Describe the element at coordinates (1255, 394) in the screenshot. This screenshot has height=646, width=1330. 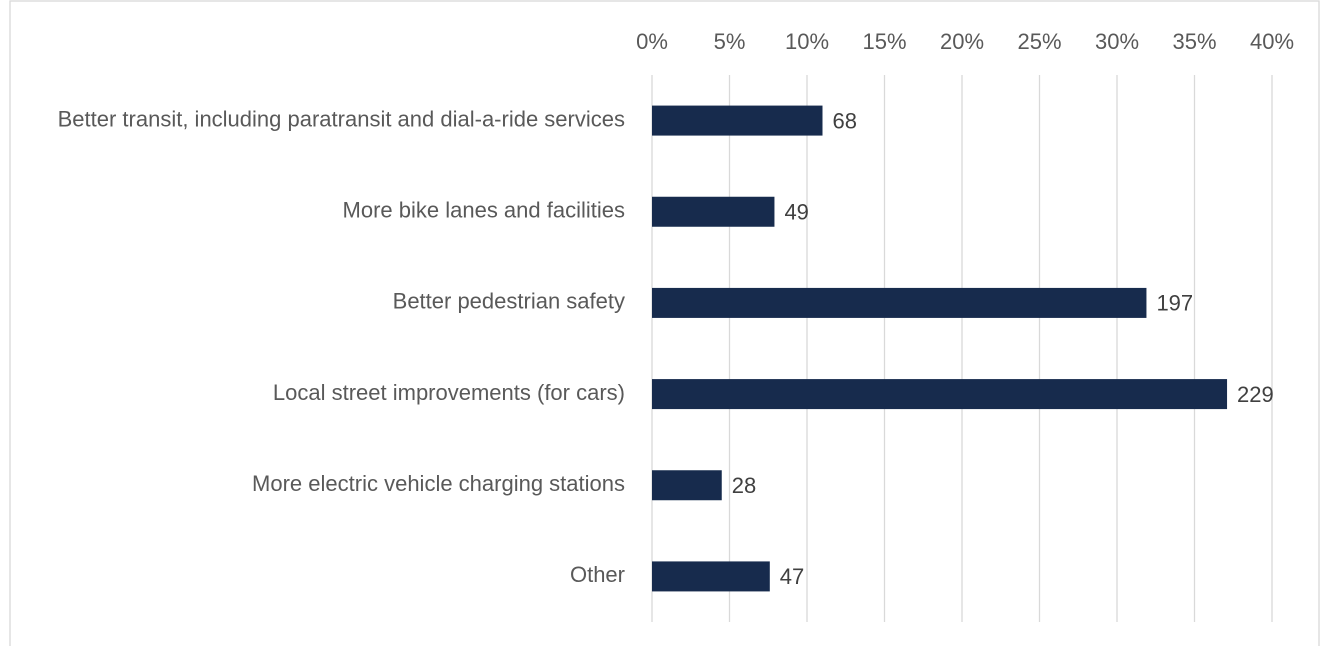
I see `data-label: 229` at that location.